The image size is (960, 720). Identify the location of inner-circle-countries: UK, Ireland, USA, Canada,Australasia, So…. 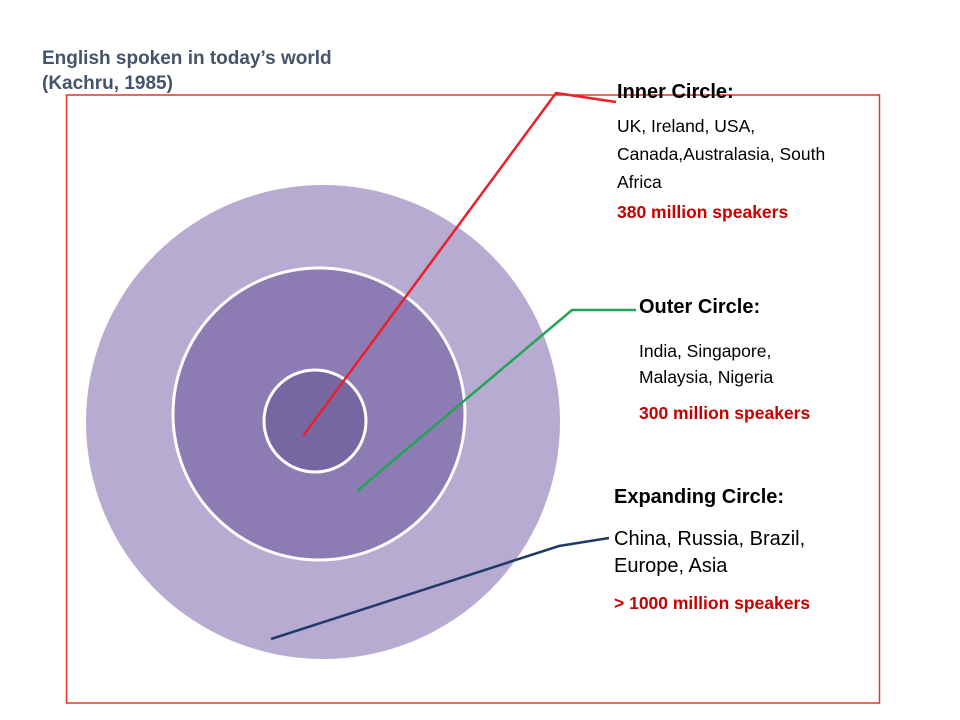
(721, 154).